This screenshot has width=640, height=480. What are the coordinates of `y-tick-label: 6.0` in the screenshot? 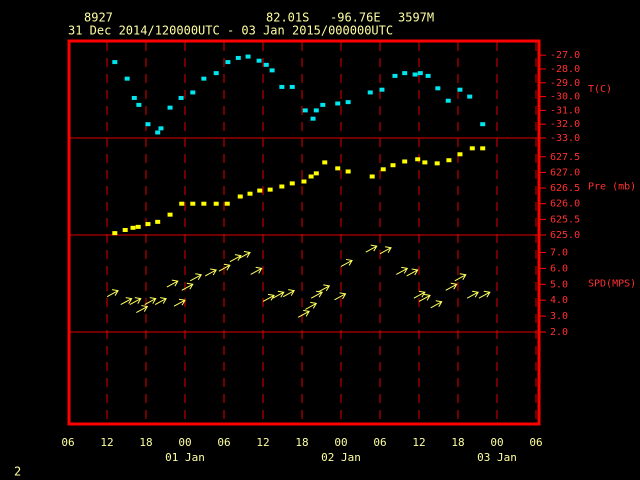 It's located at (559, 268).